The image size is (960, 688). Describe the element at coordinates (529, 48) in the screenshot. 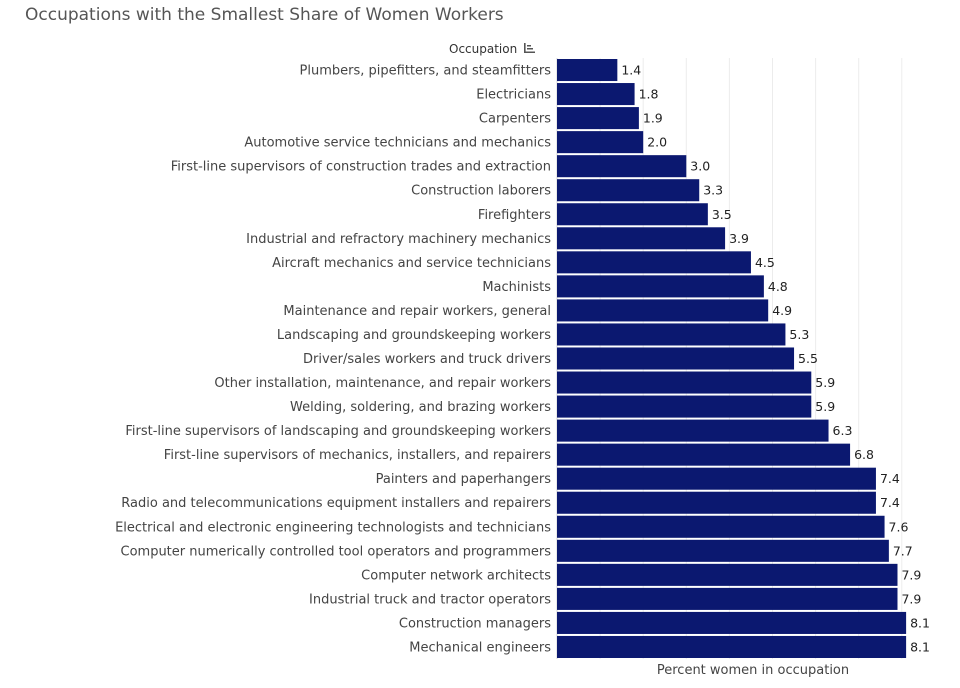

I see `sort-icon` at that location.